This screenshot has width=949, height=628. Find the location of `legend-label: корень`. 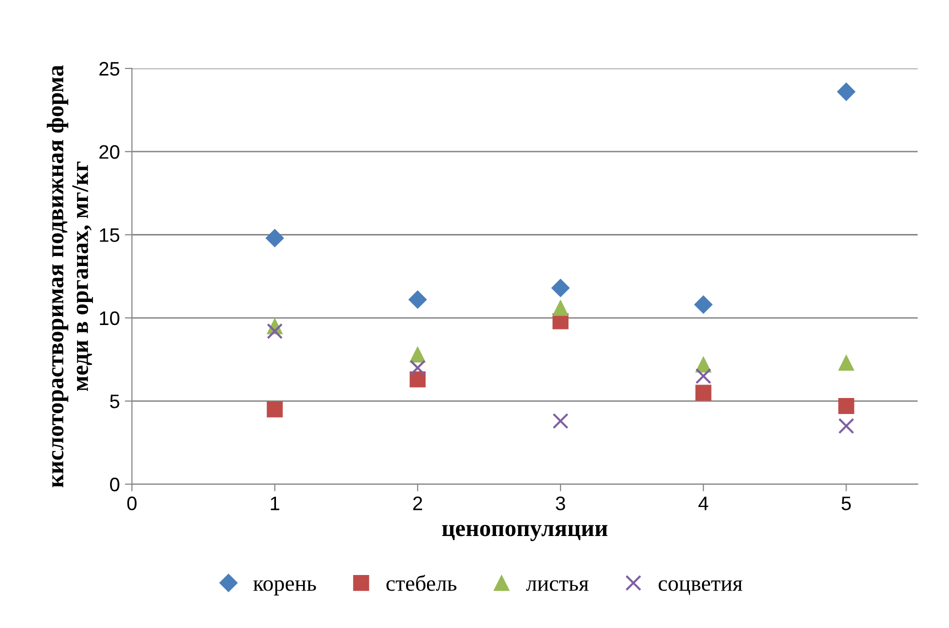

legend-label: корень is located at coordinates (284, 588).